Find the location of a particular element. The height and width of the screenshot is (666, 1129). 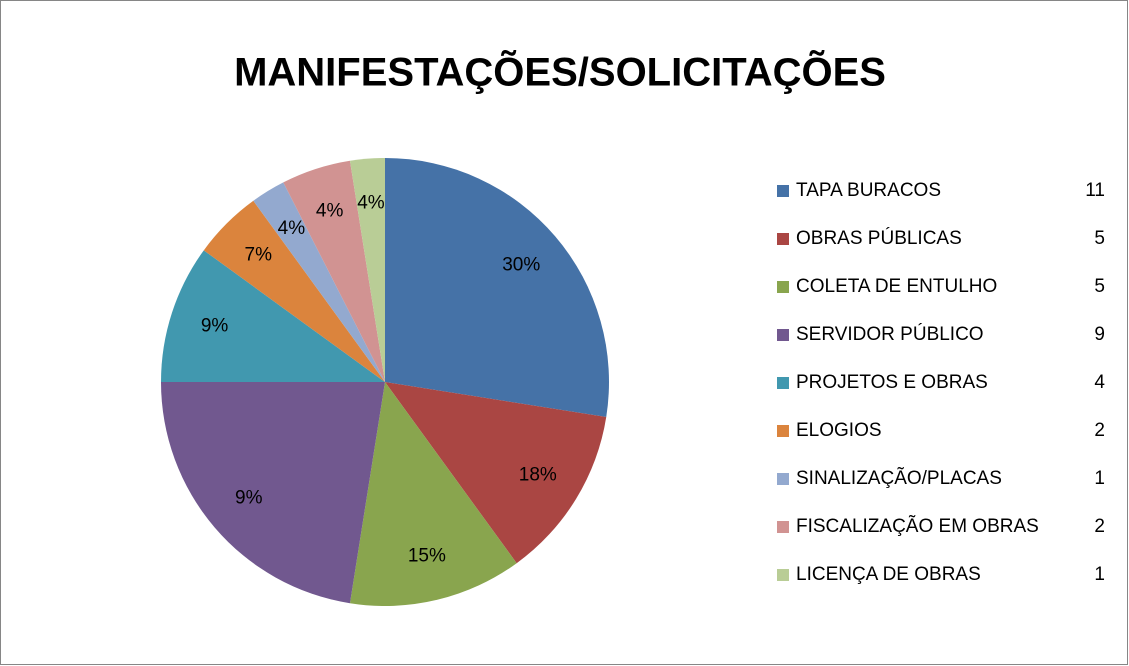

slice-label: 15% is located at coordinates (427, 555).